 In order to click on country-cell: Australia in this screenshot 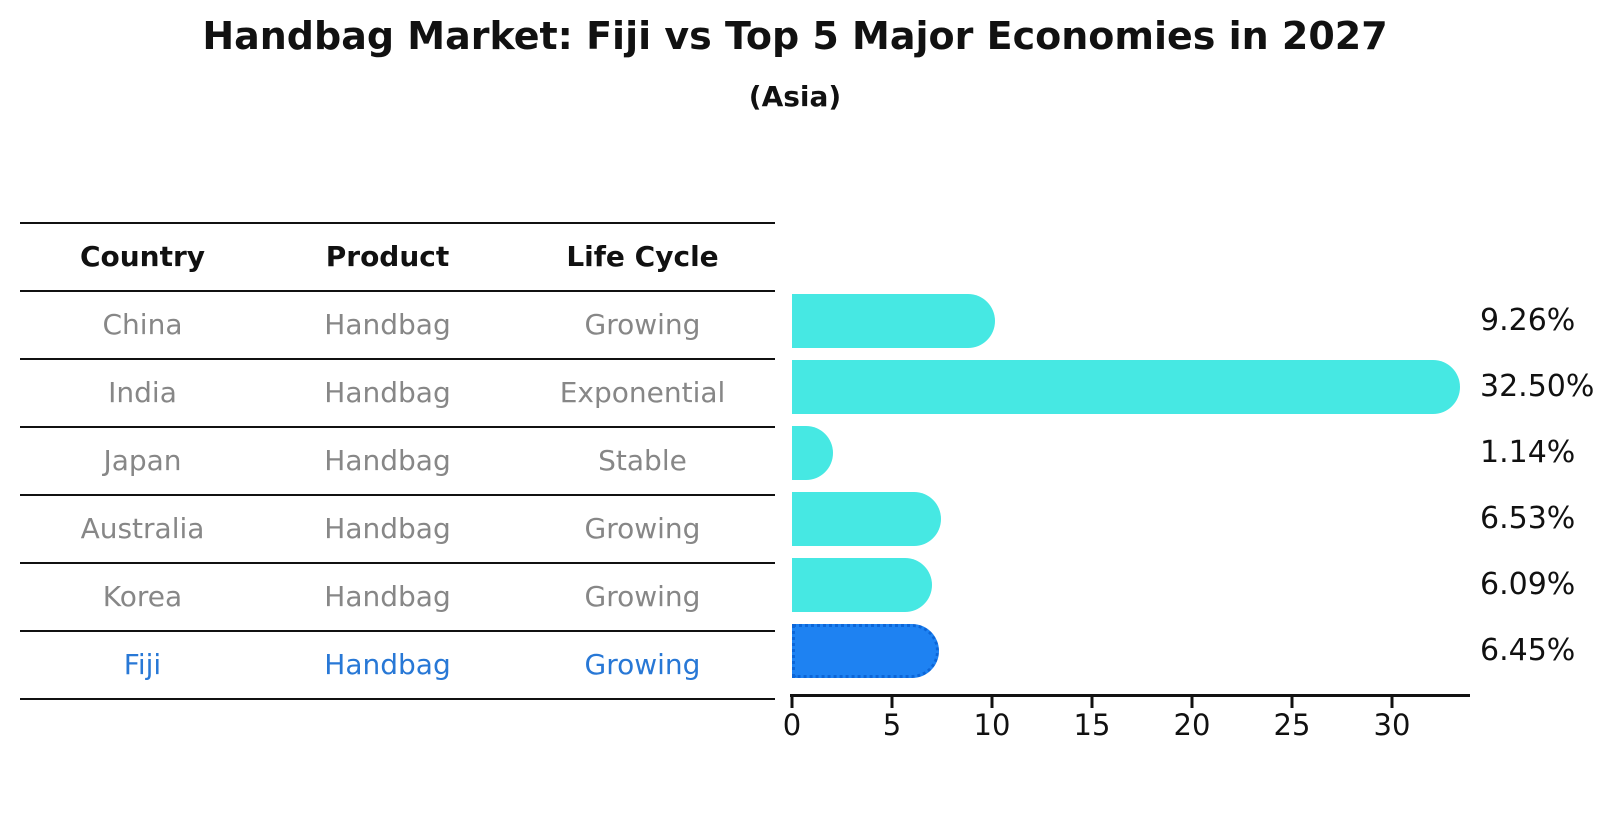, I will do `click(142, 528)`.